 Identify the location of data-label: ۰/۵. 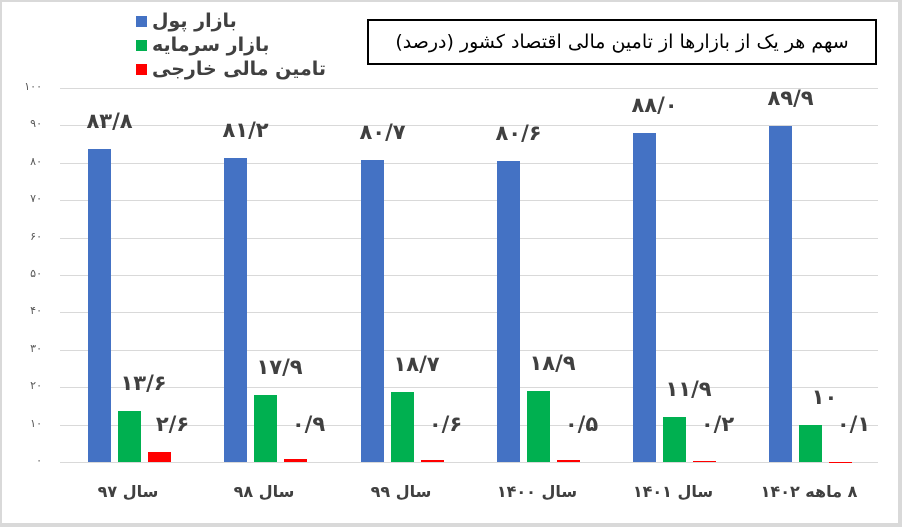
(581, 424).